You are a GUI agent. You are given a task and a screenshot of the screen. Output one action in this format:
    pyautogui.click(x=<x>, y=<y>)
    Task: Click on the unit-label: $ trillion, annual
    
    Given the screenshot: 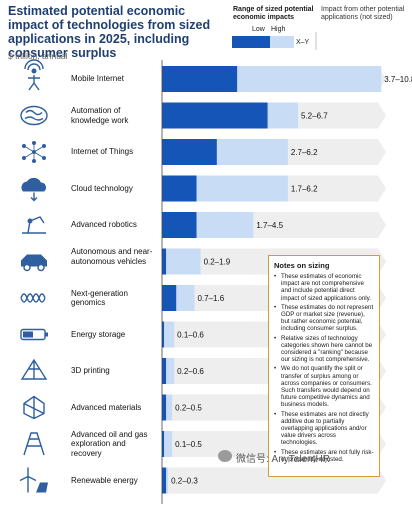 What is the action you would take?
    pyautogui.click(x=38, y=56)
    